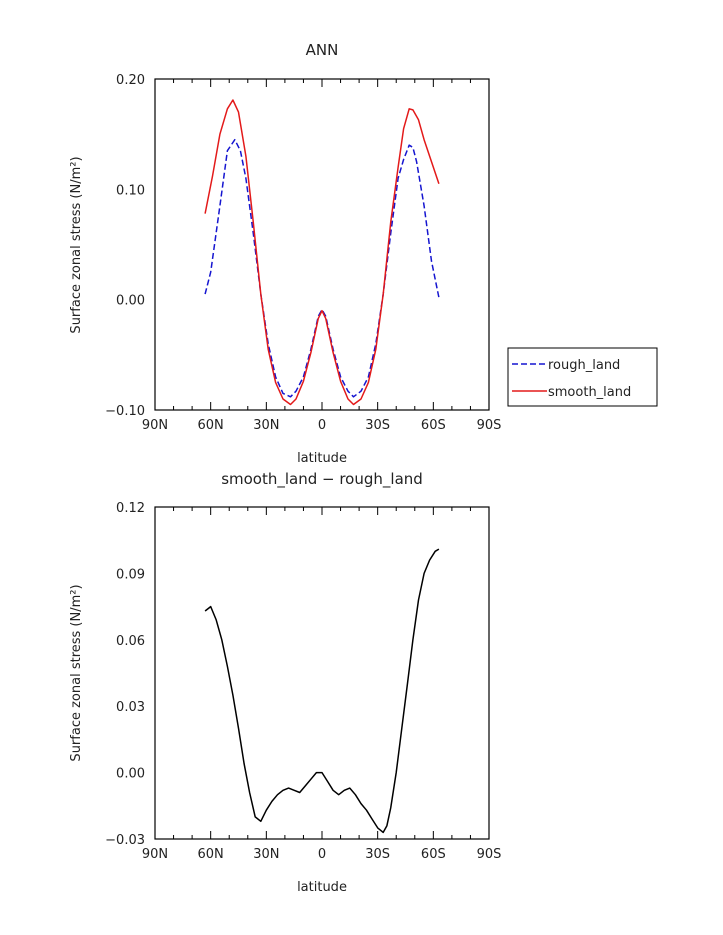  I want to click on y-tick-label: 0.03, so click(130, 707).